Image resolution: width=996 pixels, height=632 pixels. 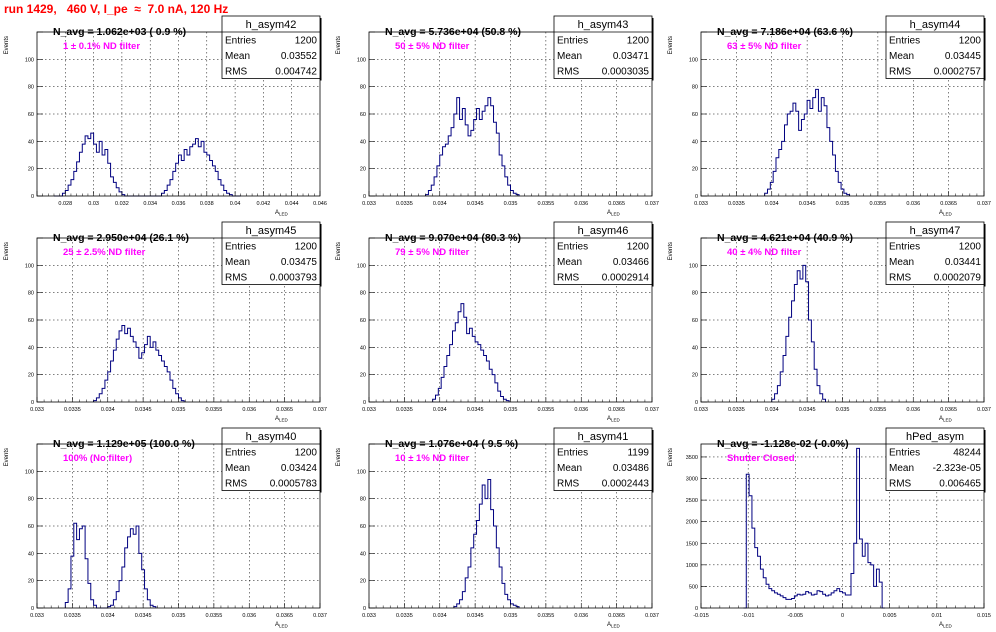 I want to click on x-tick-label: 0.044, so click(x=292, y=204).